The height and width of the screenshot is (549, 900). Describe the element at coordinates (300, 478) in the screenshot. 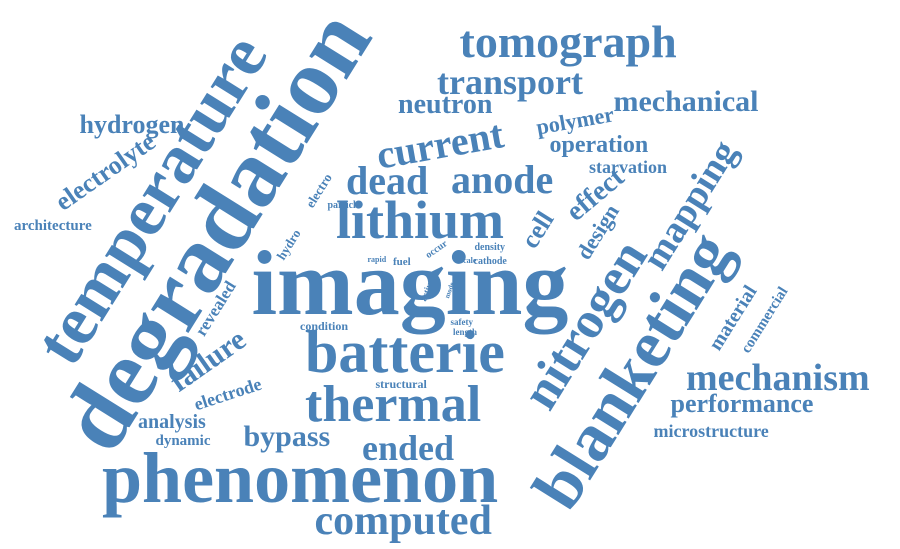

I see `word-phenomenon: phenomenon` at that location.